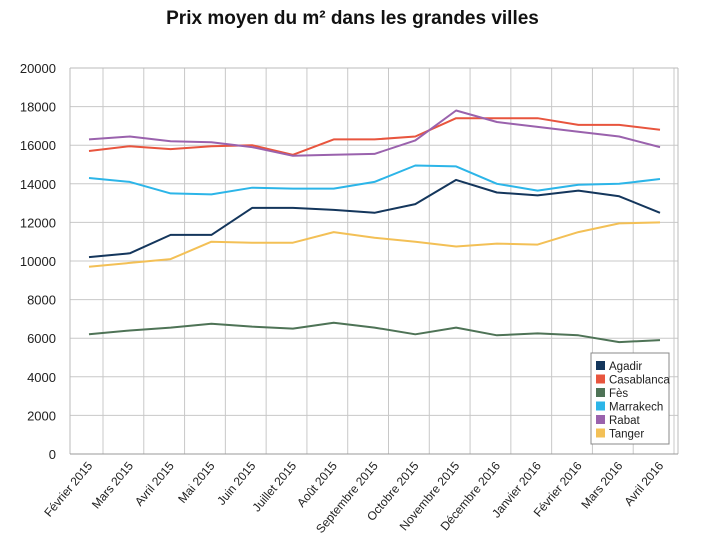 This screenshot has height=547, width=705. Describe the element at coordinates (38, 145) in the screenshot. I see `y-tick-label: 16000` at that location.